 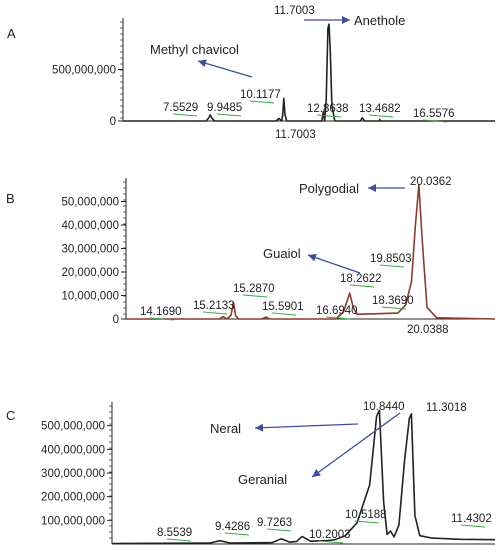 What do you see at coordinates (73, 521) in the screenshot?
I see `y-tick-label: 100,000,000` at bounding box center [73, 521].